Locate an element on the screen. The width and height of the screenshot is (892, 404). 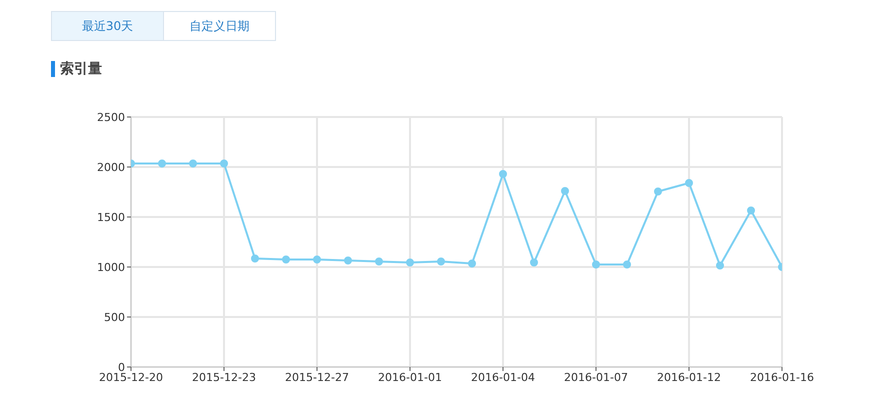
text: 最近30天 is located at coordinates (107, 26).